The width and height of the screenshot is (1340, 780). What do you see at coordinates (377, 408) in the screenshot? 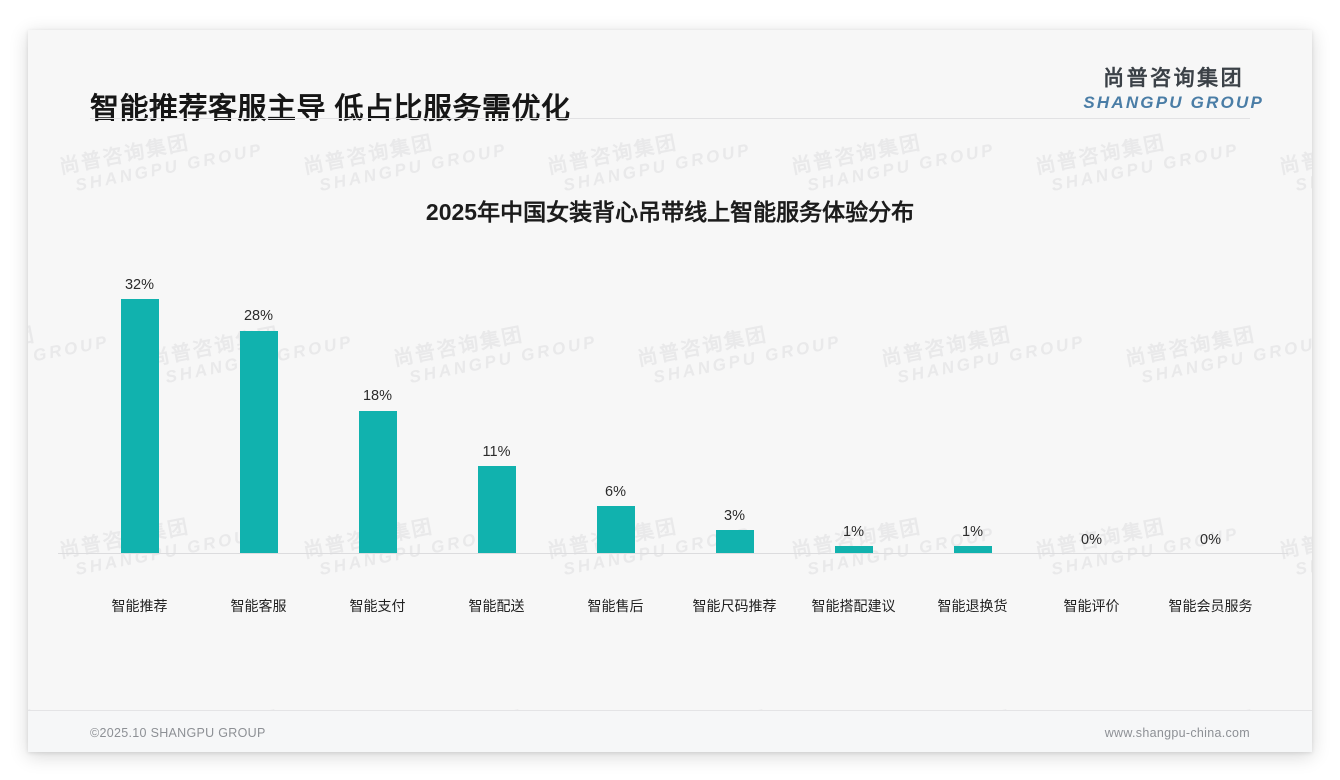
I see `bar-group: 18%` at bounding box center [377, 408].